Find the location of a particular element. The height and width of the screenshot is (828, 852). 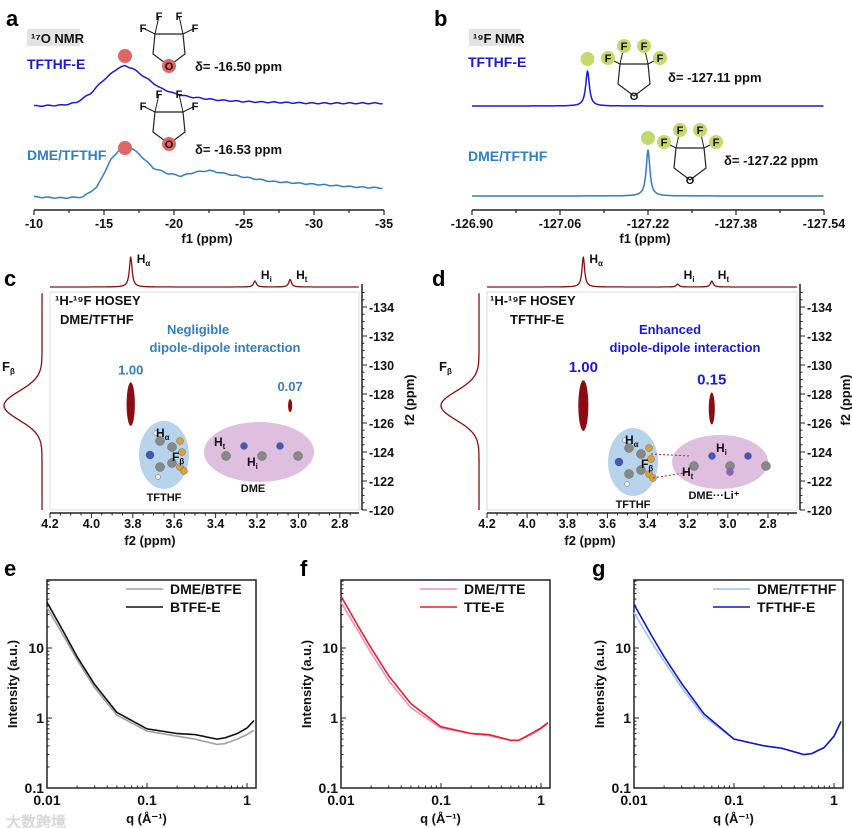

y-tick-label: -122 is located at coordinates (381, 482).